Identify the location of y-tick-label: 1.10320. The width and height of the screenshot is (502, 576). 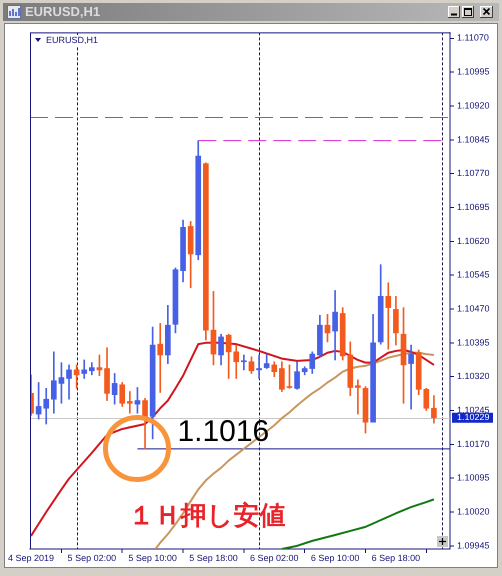
(473, 376).